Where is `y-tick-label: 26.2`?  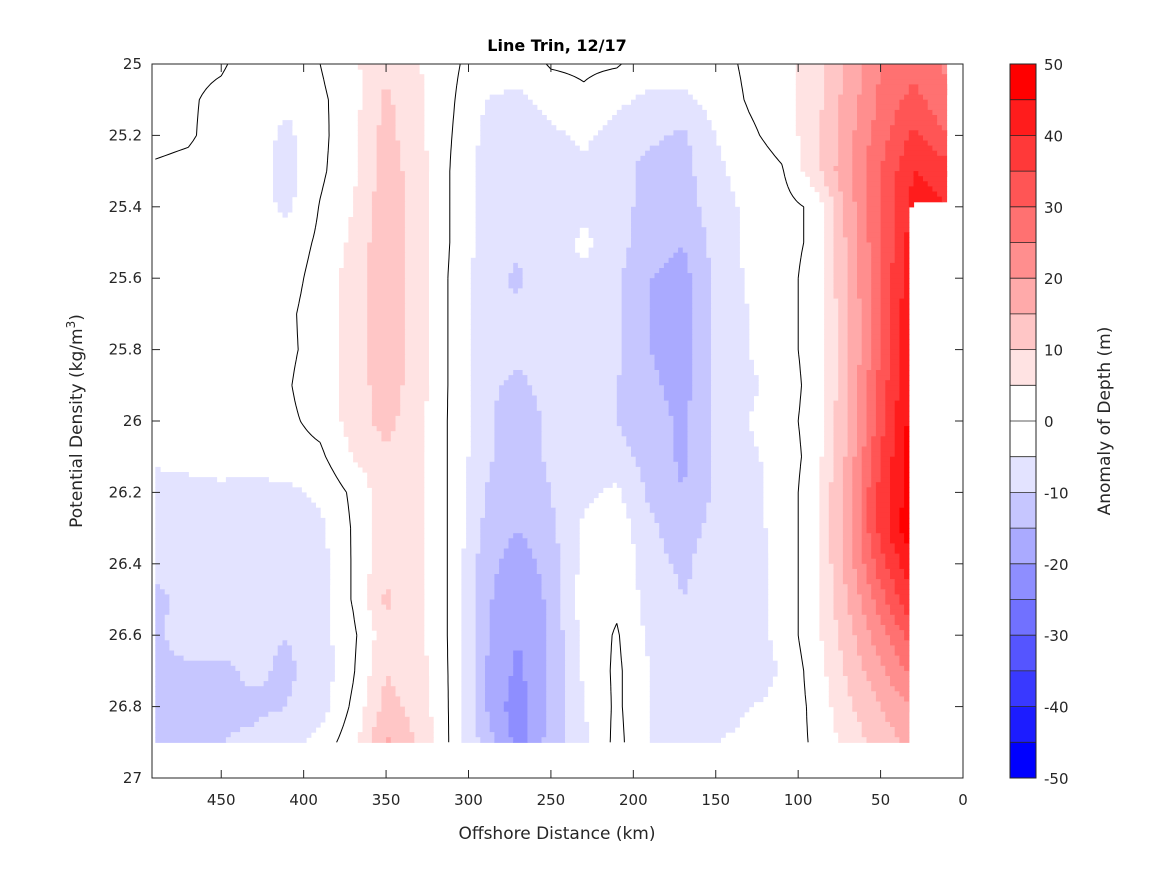
y-tick-label: 26.2 is located at coordinates (125, 492).